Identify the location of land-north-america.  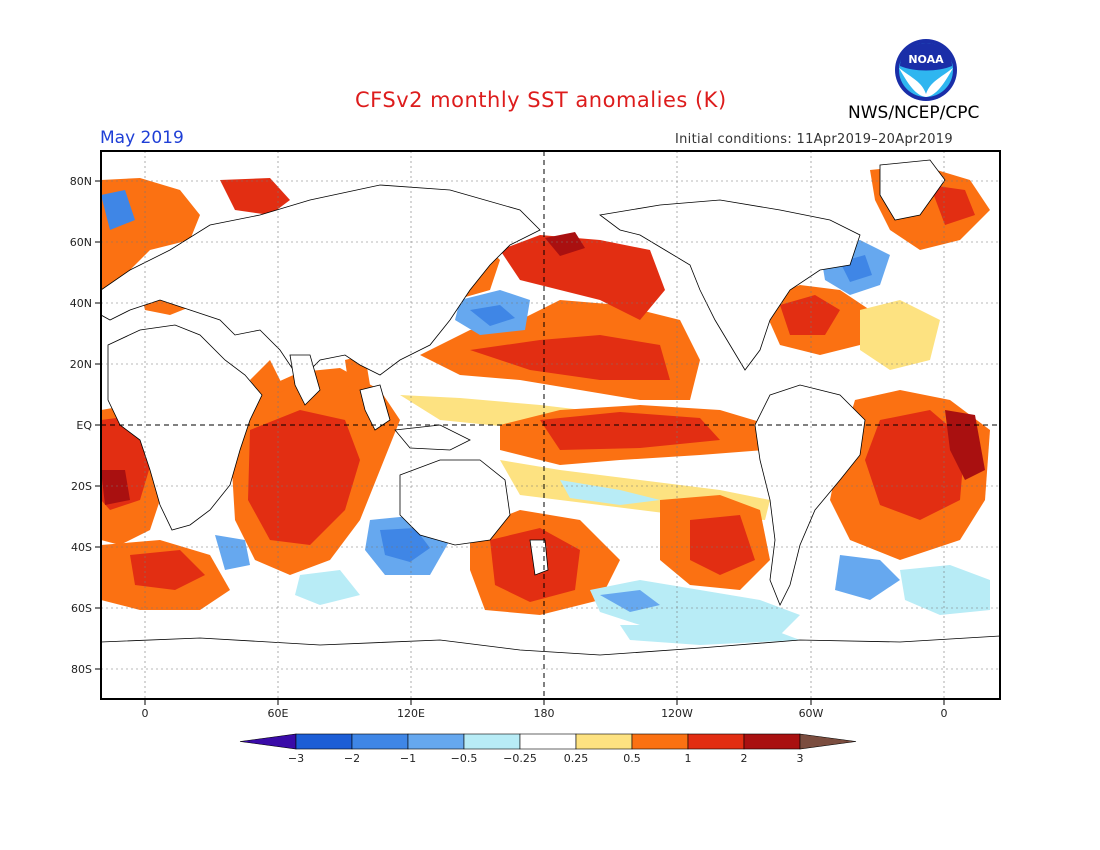
(730, 285).